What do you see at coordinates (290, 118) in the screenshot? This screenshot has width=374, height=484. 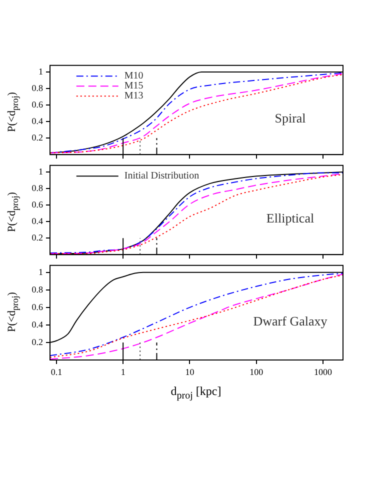 I see `annotation: Spiral` at bounding box center [290, 118].